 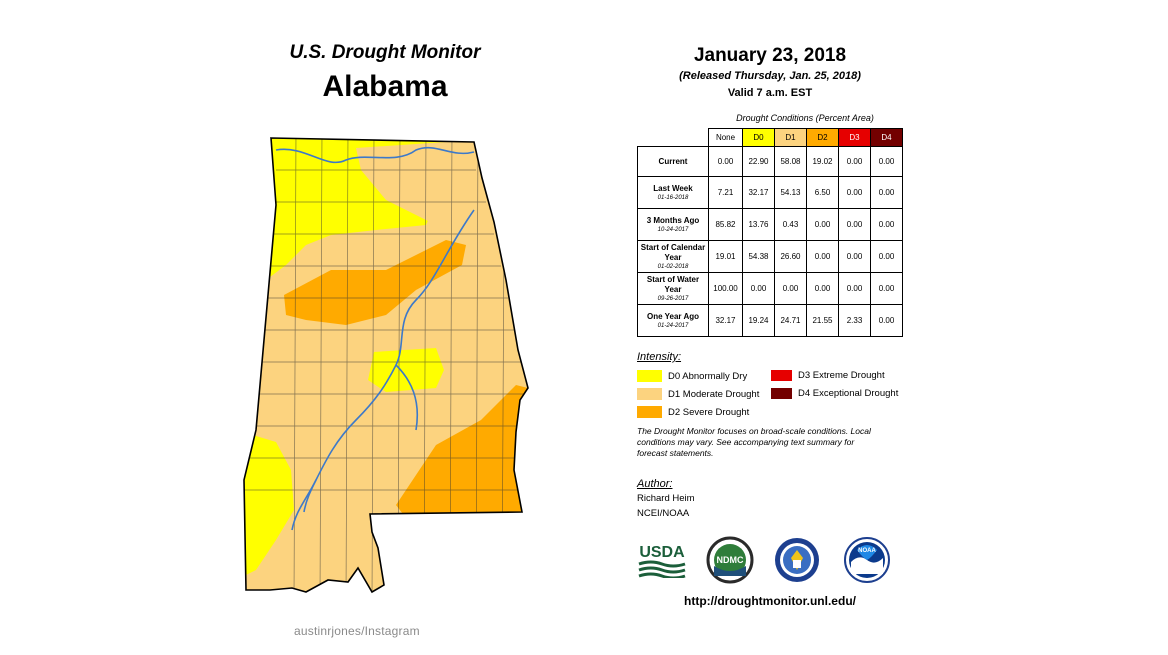 I want to click on table-cell: 6.50, so click(x=822, y=192).